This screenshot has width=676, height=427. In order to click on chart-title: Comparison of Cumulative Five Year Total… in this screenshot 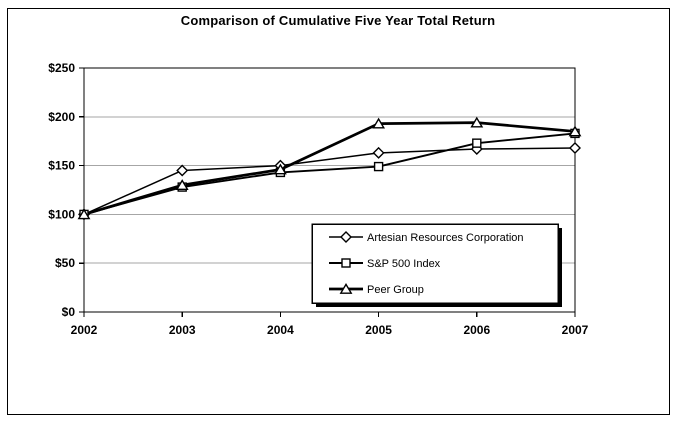, I will do `click(338, 20)`.